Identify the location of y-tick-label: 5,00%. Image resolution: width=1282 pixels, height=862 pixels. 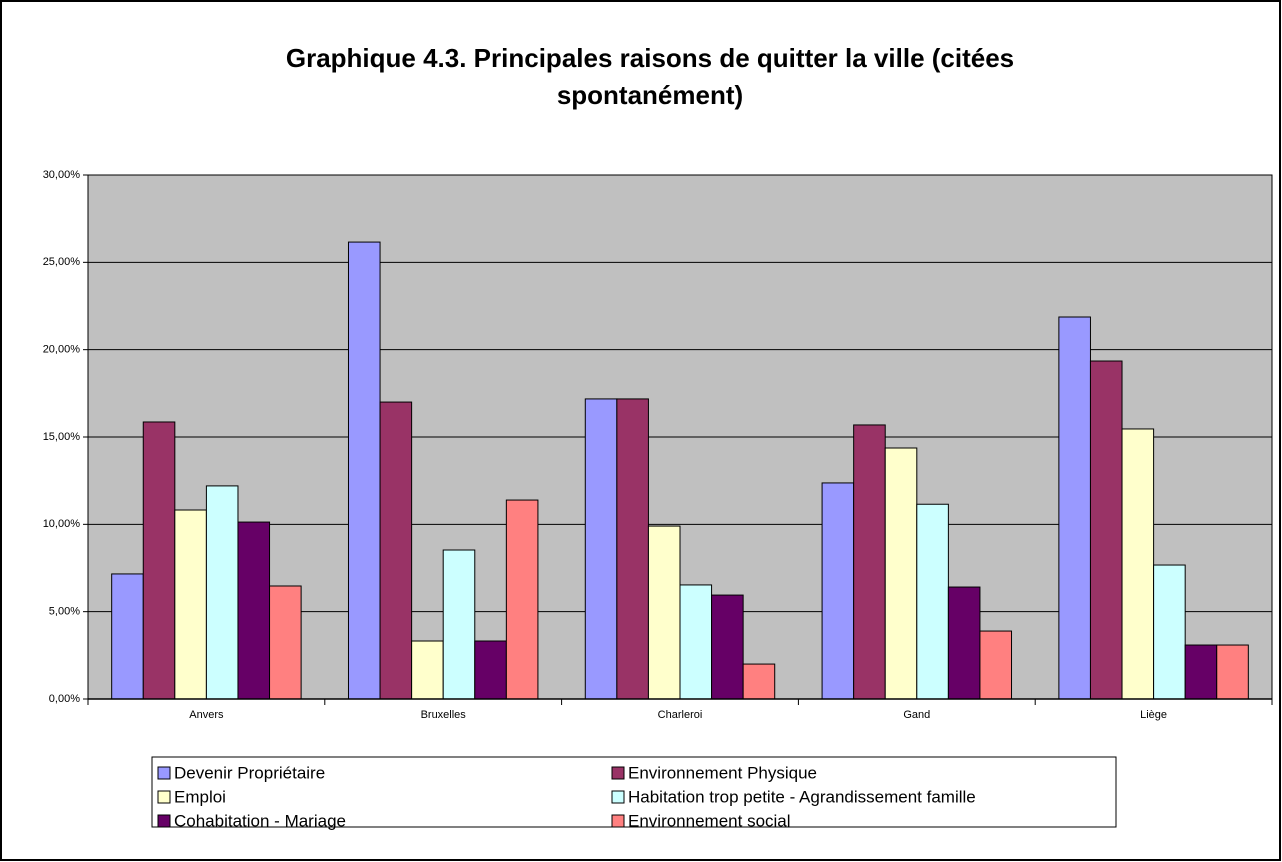
(64, 612).